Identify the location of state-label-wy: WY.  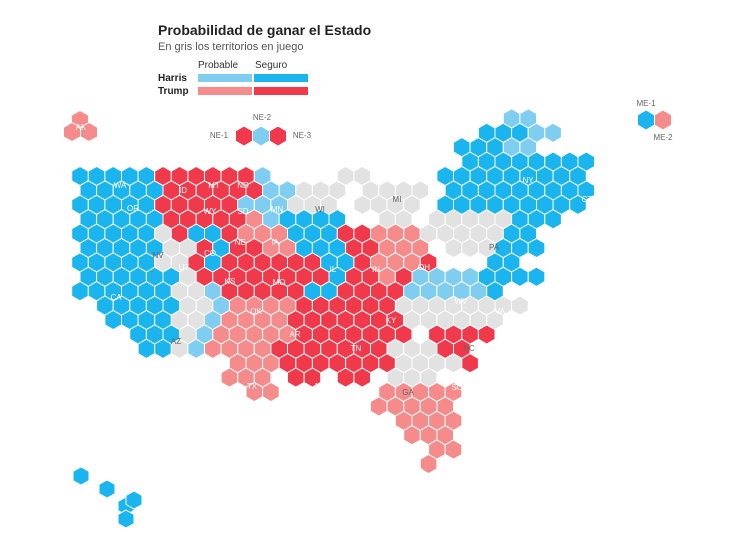
(211, 211).